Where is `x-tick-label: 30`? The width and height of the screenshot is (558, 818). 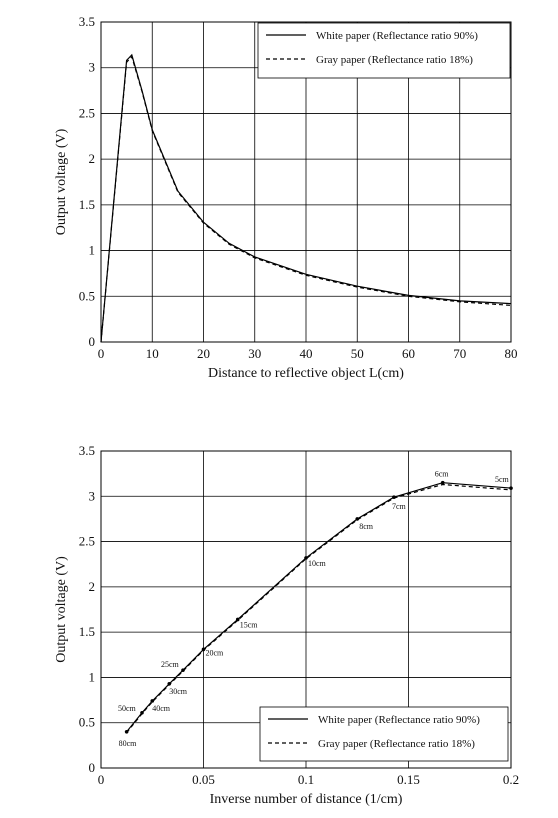
x-tick-label: 30 is located at coordinates (254, 353).